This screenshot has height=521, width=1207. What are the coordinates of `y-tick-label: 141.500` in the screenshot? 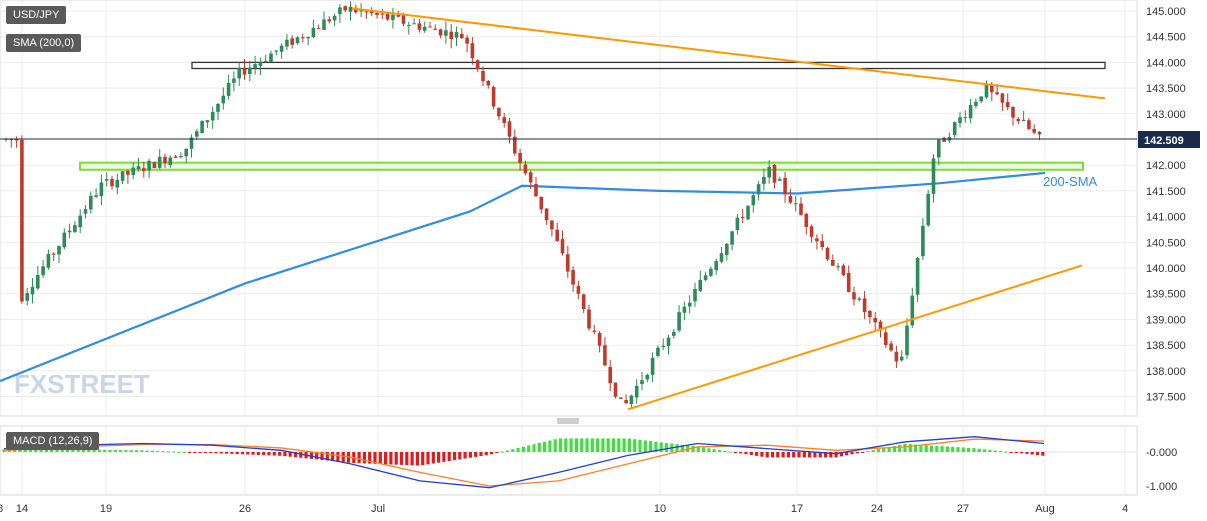 It's located at (1166, 192).